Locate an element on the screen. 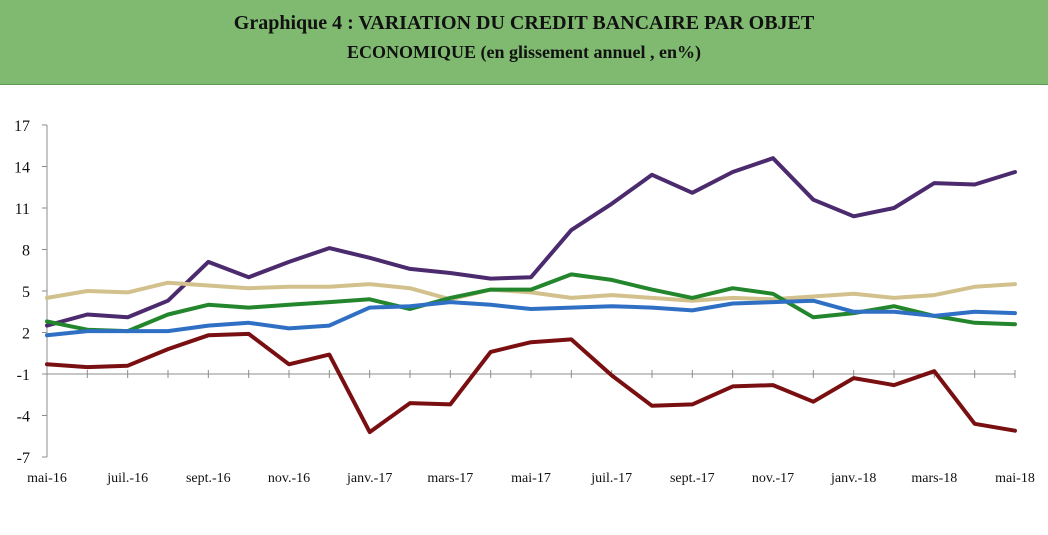  y-tick-label: 11 is located at coordinates (22, 209).